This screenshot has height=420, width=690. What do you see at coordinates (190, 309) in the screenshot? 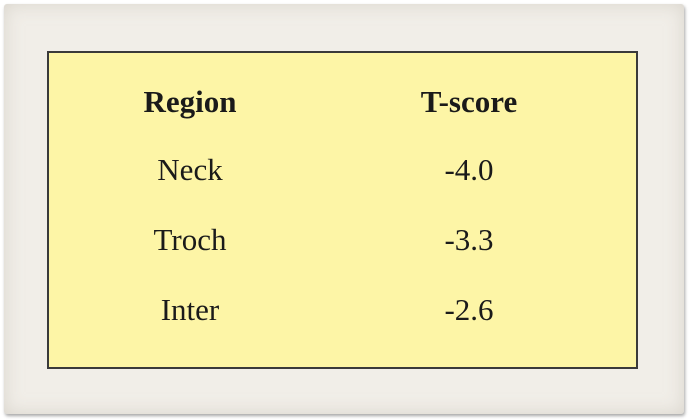
I see `row-region: Inter` at bounding box center [190, 309].